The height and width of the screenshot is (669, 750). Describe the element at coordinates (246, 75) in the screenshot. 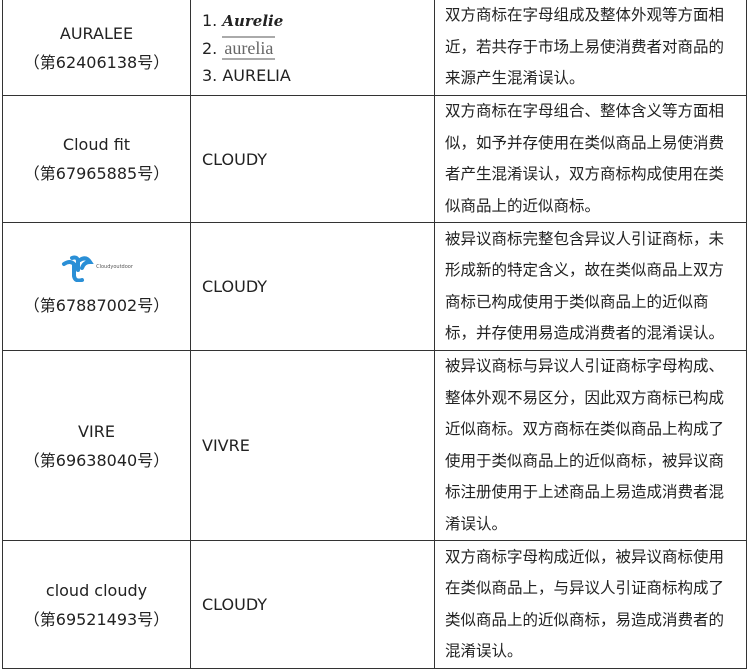

I see `cited-mark-3: 3. AURELIA` at that location.